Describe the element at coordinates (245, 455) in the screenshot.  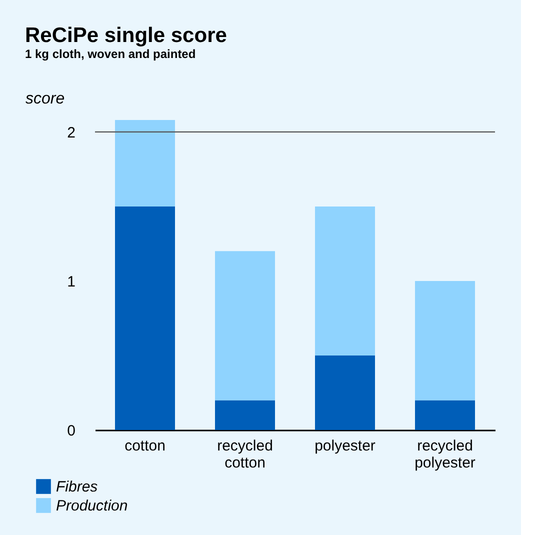
I see `x-tick-label: recycled cotton` at that location.